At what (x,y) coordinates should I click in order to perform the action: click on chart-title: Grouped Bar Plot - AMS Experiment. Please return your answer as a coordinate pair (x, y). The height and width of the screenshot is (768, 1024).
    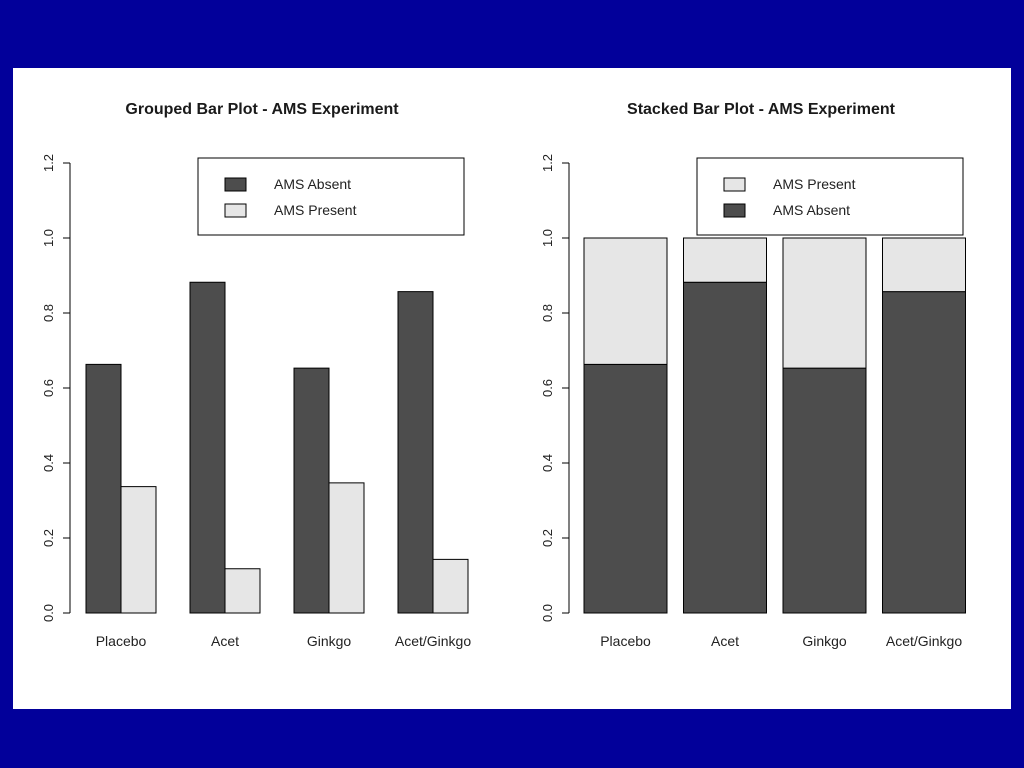
    Looking at the image, I should click on (262, 109).